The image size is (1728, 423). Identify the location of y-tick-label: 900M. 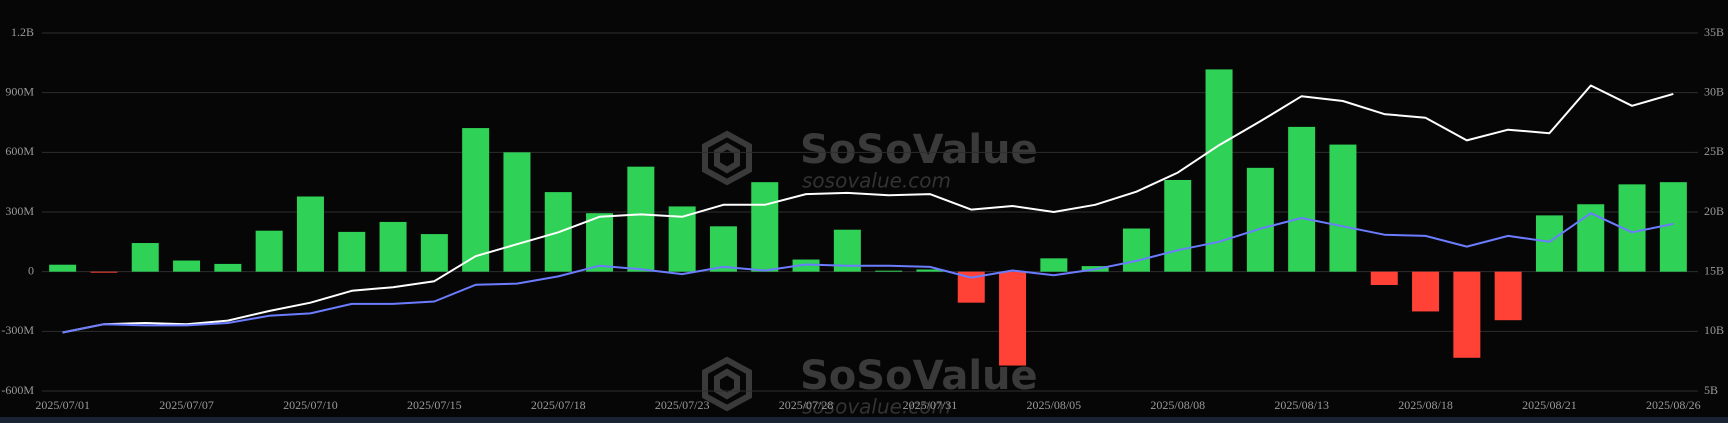
(19, 91).